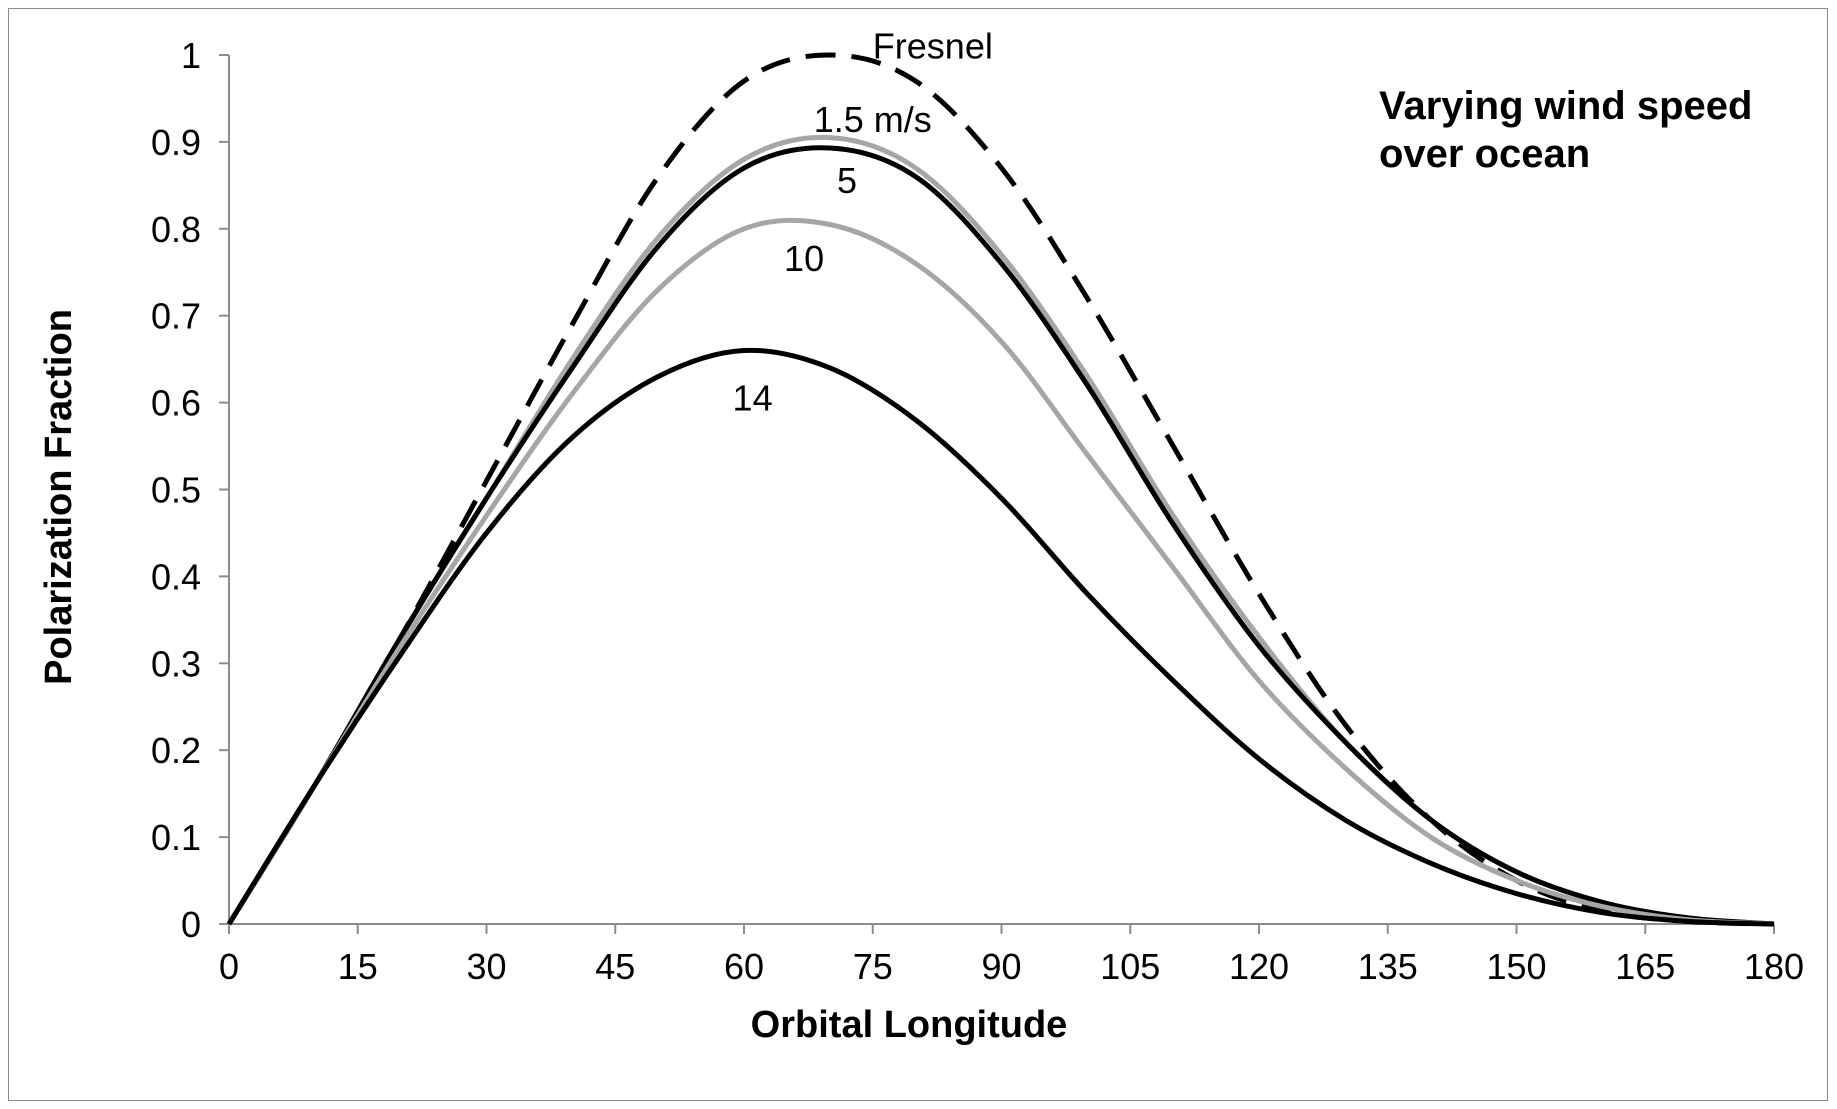 The image size is (1837, 1109). Describe the element at coordinates (1001, 966) in the screenshot. I see `x-tick-label: 90` at that location.